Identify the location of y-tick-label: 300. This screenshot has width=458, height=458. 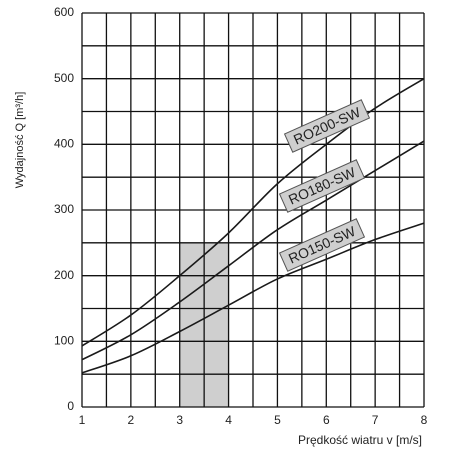
(64, 209).